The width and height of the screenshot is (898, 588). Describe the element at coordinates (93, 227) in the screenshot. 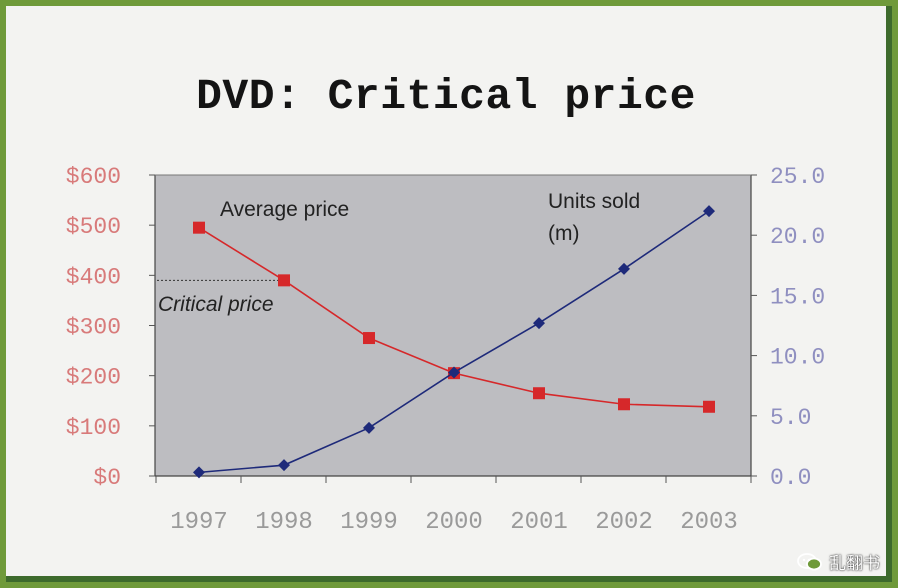

I see `left-tick-label: $500` at that location.